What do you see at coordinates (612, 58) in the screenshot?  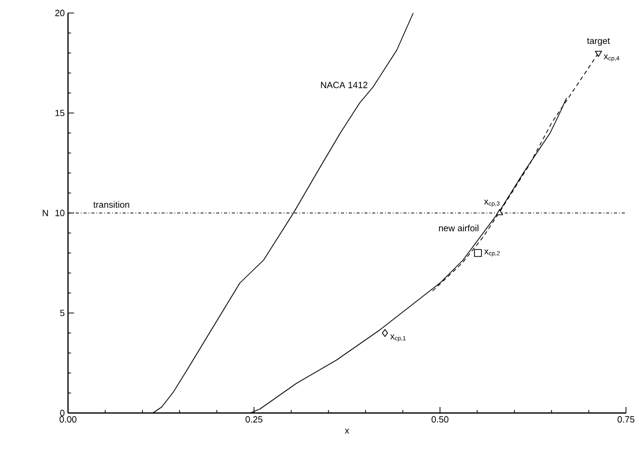 I see `series-label: x$_{cp,4}$` at bounding box center [612, 58].